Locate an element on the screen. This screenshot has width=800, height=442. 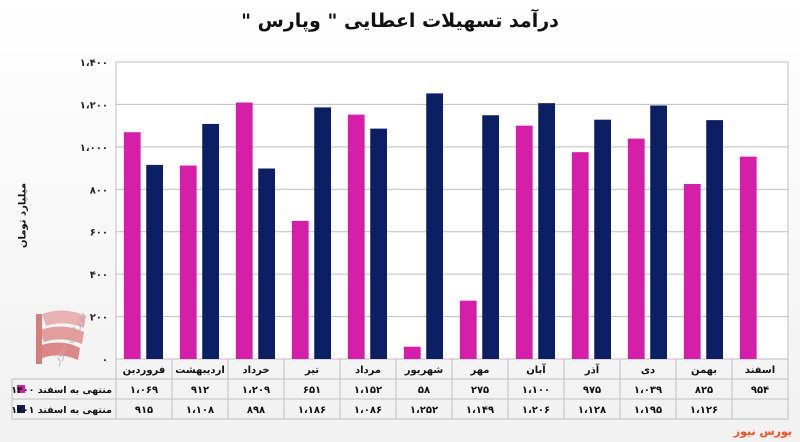
data-label-1401: ۱،۲۰۶ is located at coordinates (536, 410).